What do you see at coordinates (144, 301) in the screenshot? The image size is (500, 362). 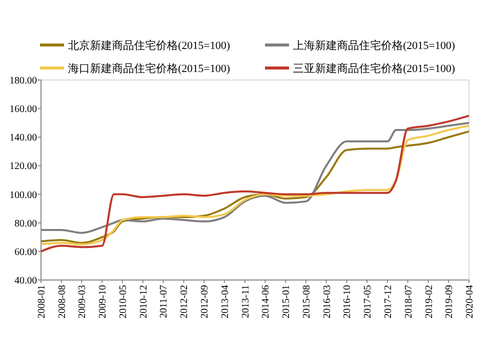 I see `x-tick-label: 2010-12` at bounding box center [144, 301].